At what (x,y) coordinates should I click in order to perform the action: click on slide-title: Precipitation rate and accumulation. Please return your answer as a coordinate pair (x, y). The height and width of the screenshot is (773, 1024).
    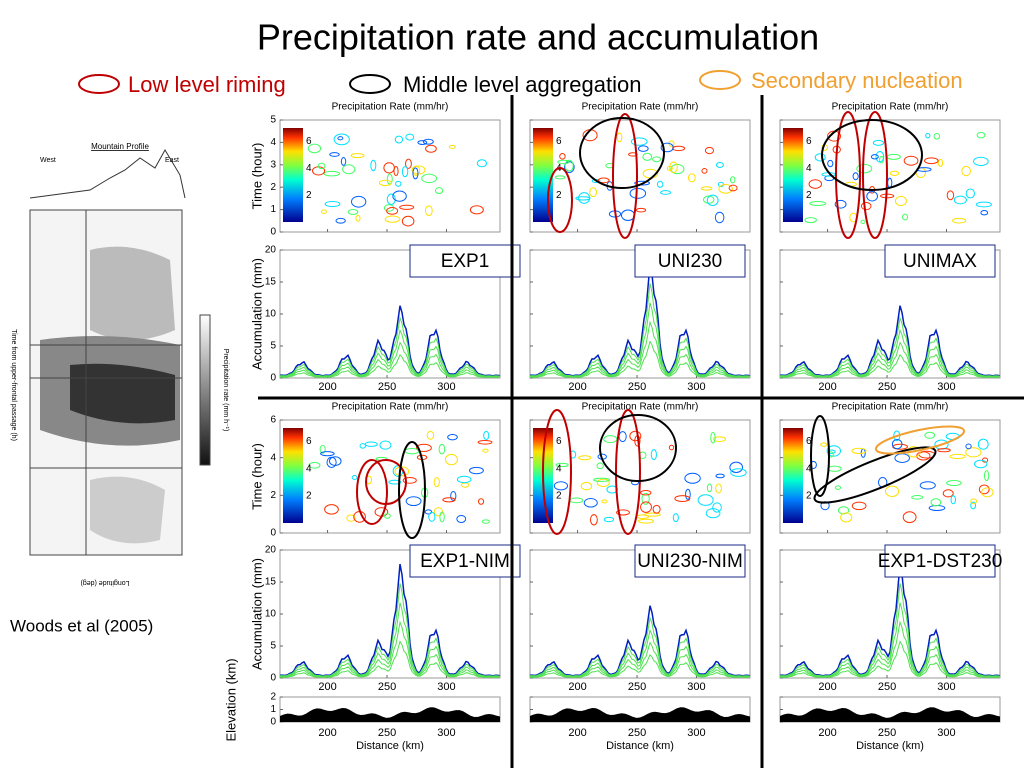
    Looking at the image, I should click on (538, 37).